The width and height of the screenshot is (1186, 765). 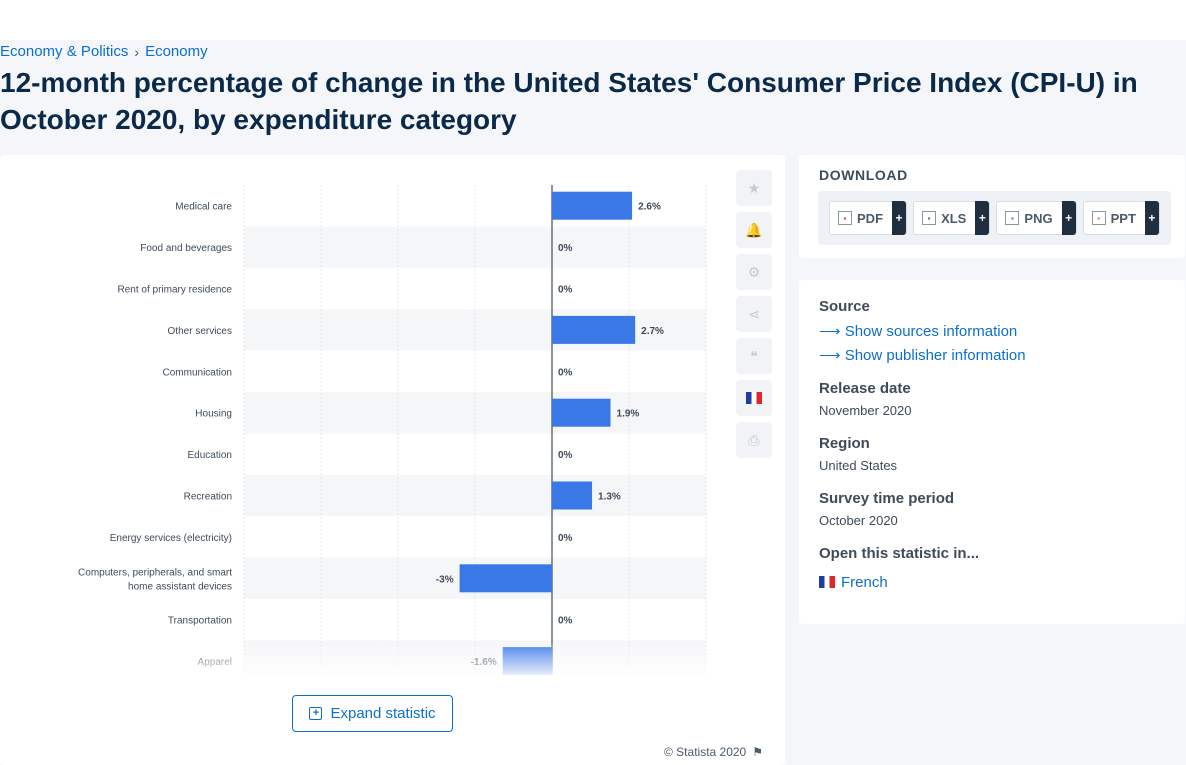 I want to click on breadcrumb-economy-politics: Economy & Politics, so click(x=64, y=51).